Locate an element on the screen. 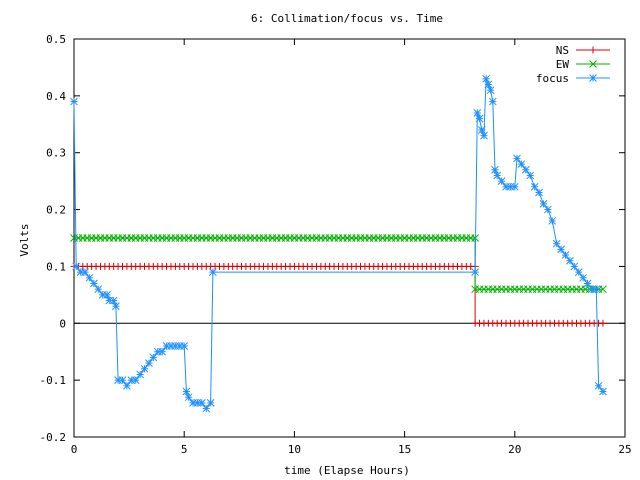 Image resolution: width=640 pixels, height=480 pixels. y-tick-label: -0.1 is located at coordinates (53, 380).